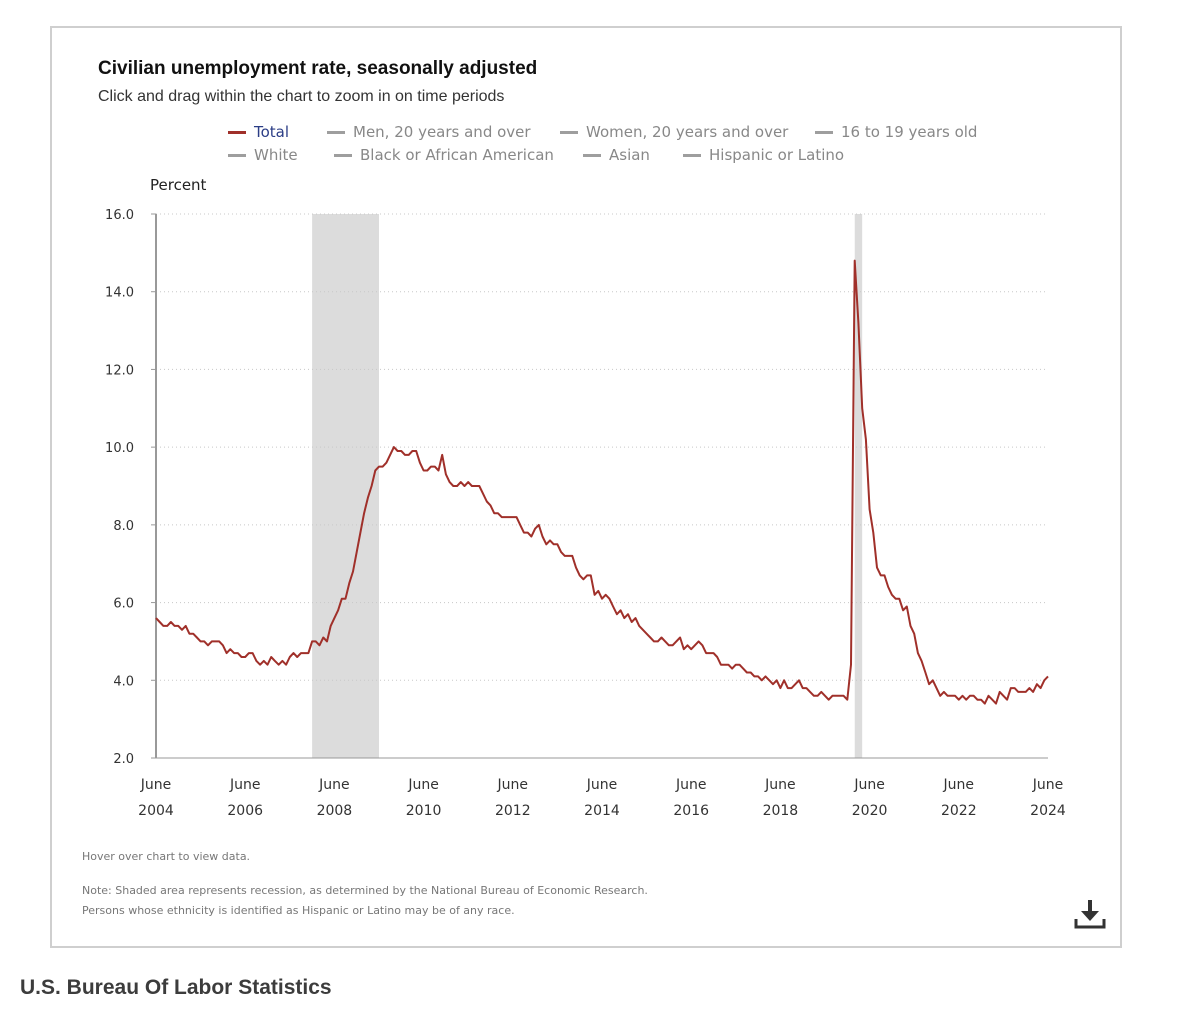 The width and height of the screenshot is (1180, 1018). I want to click on legend-item-hispanic-or-latino: Hispanic or Latino, so click(763, 155).